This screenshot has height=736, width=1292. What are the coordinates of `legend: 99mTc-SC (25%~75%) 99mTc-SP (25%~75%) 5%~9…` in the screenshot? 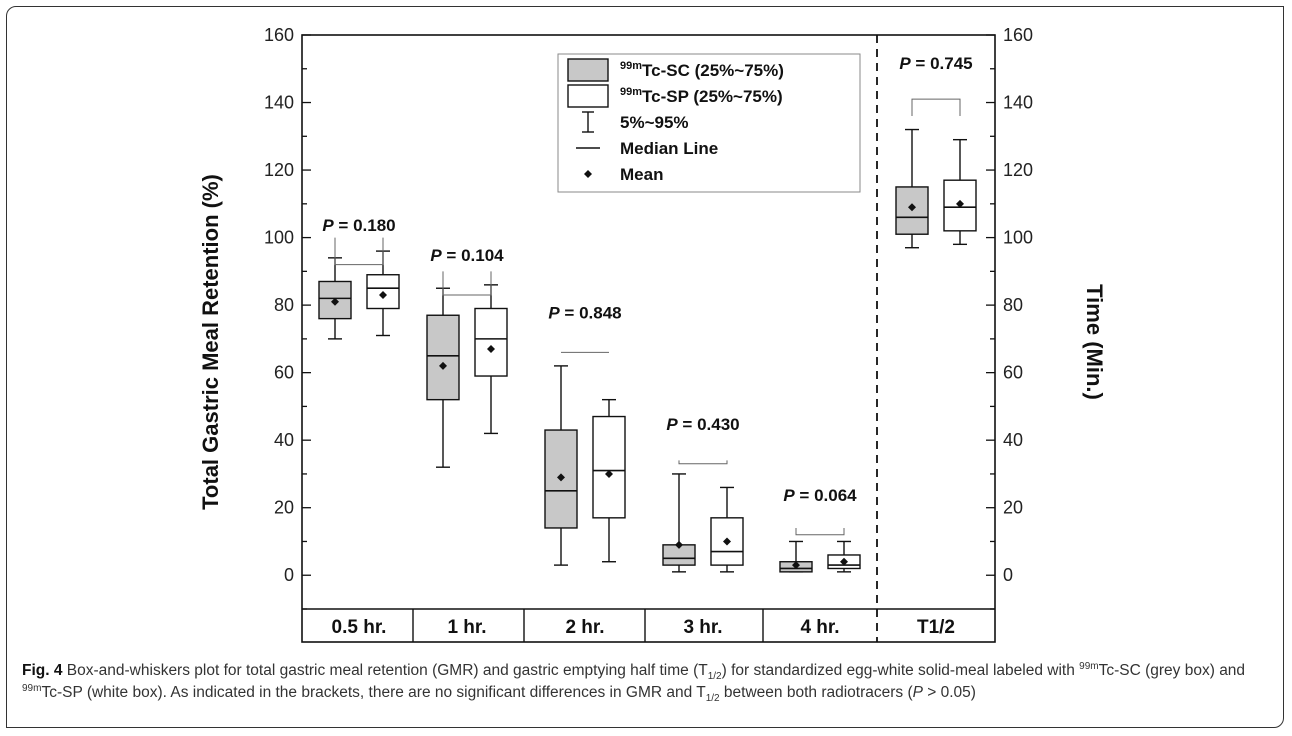 It's located at (709, 123).